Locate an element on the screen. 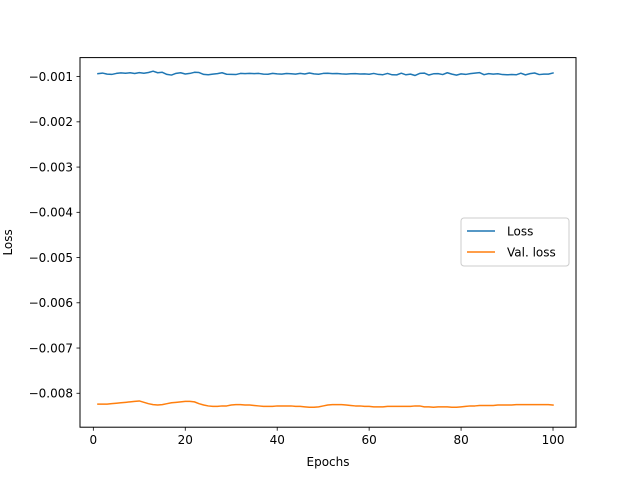 This screenshot has width=640, height=484. x-tick-label: 0 is located at coordinates (94, 440).